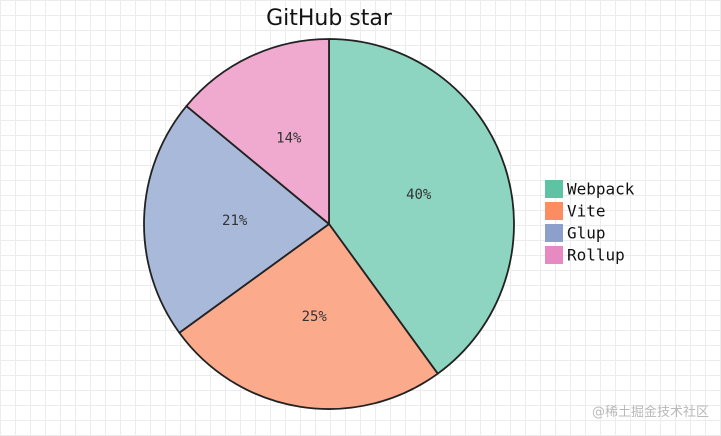 The image size is (721, 436). I want to click on legend-label-glup: Glup, so click(586, 233).